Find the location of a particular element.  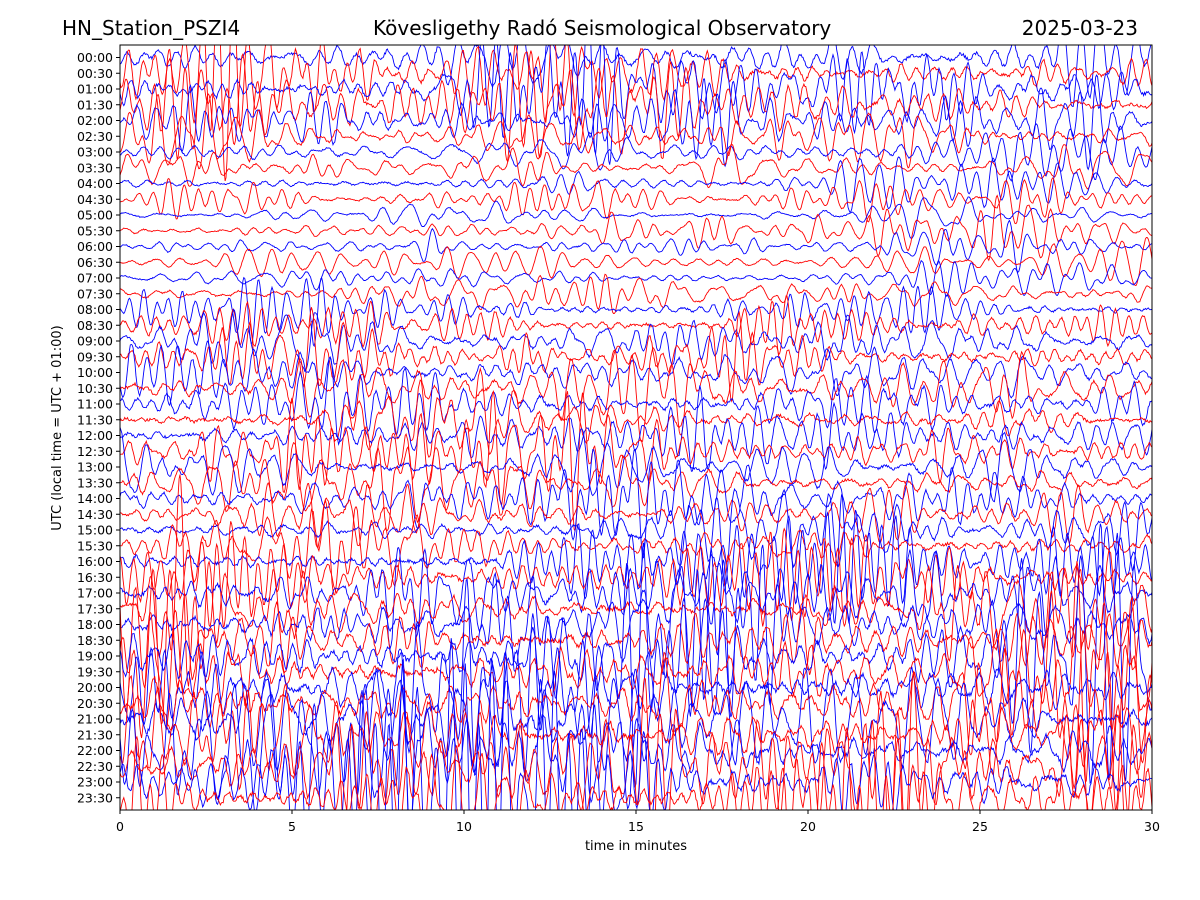

x-tick-label: 10 is located at coordinates (464, 826).